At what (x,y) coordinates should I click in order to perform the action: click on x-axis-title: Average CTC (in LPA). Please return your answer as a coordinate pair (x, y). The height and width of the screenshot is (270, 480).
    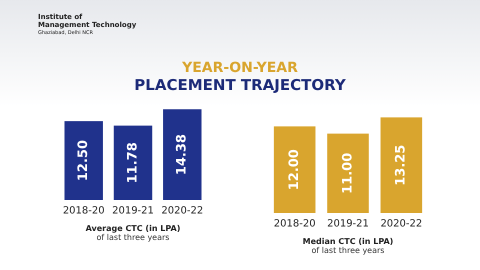
    Looking at the image, I should click on (133, 228).